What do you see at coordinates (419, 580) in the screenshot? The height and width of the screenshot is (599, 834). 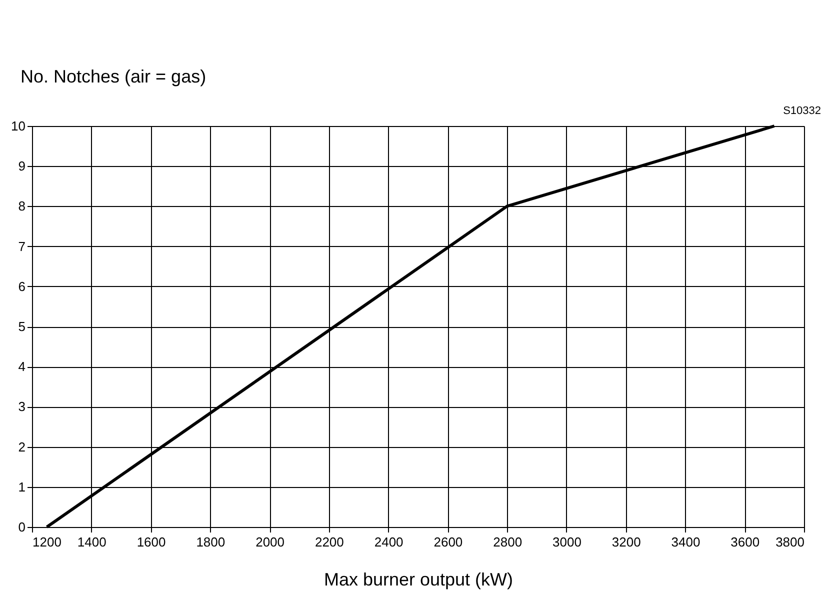 I see `x-axis-title: Max burner output (kW)` at bounding box center [419, 580].